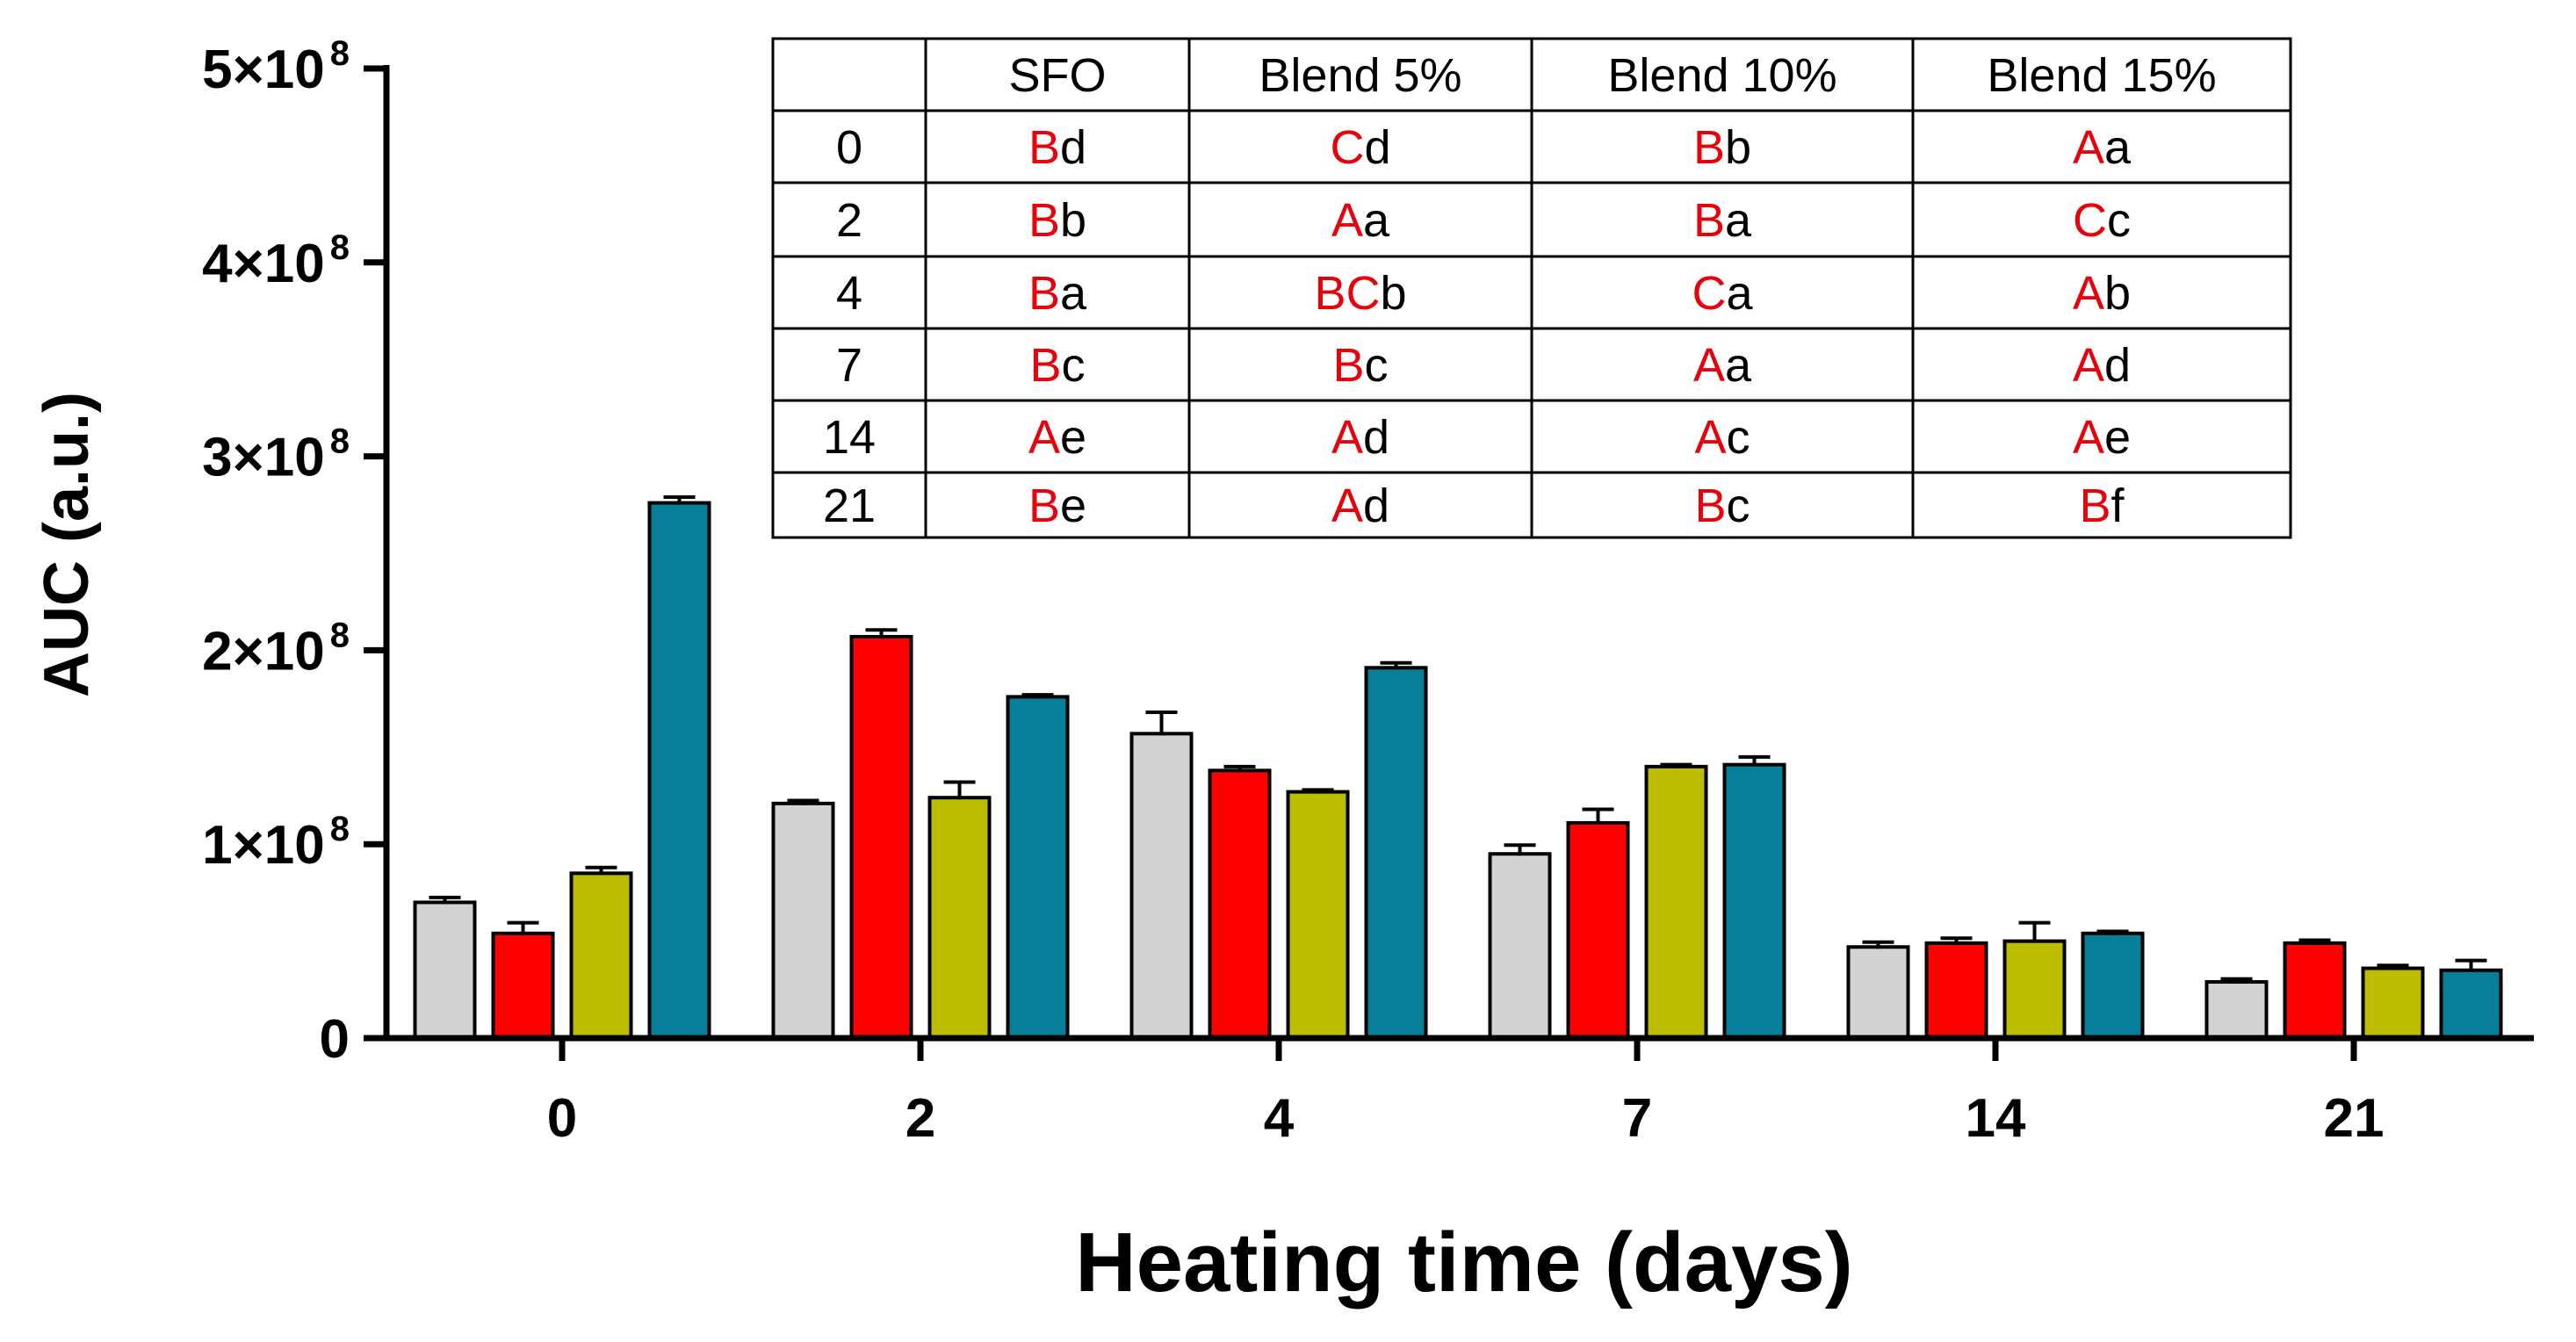 The image size is (2576, 1342). I want to click on bar-blend-10--day-2, so click(959, 918).